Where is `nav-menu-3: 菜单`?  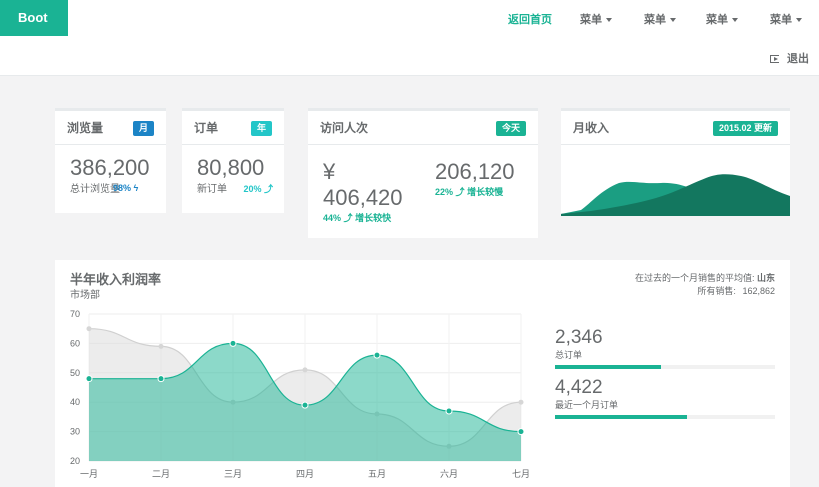
nav-menu-3: 菜单 is located at coordinates (722, 19).